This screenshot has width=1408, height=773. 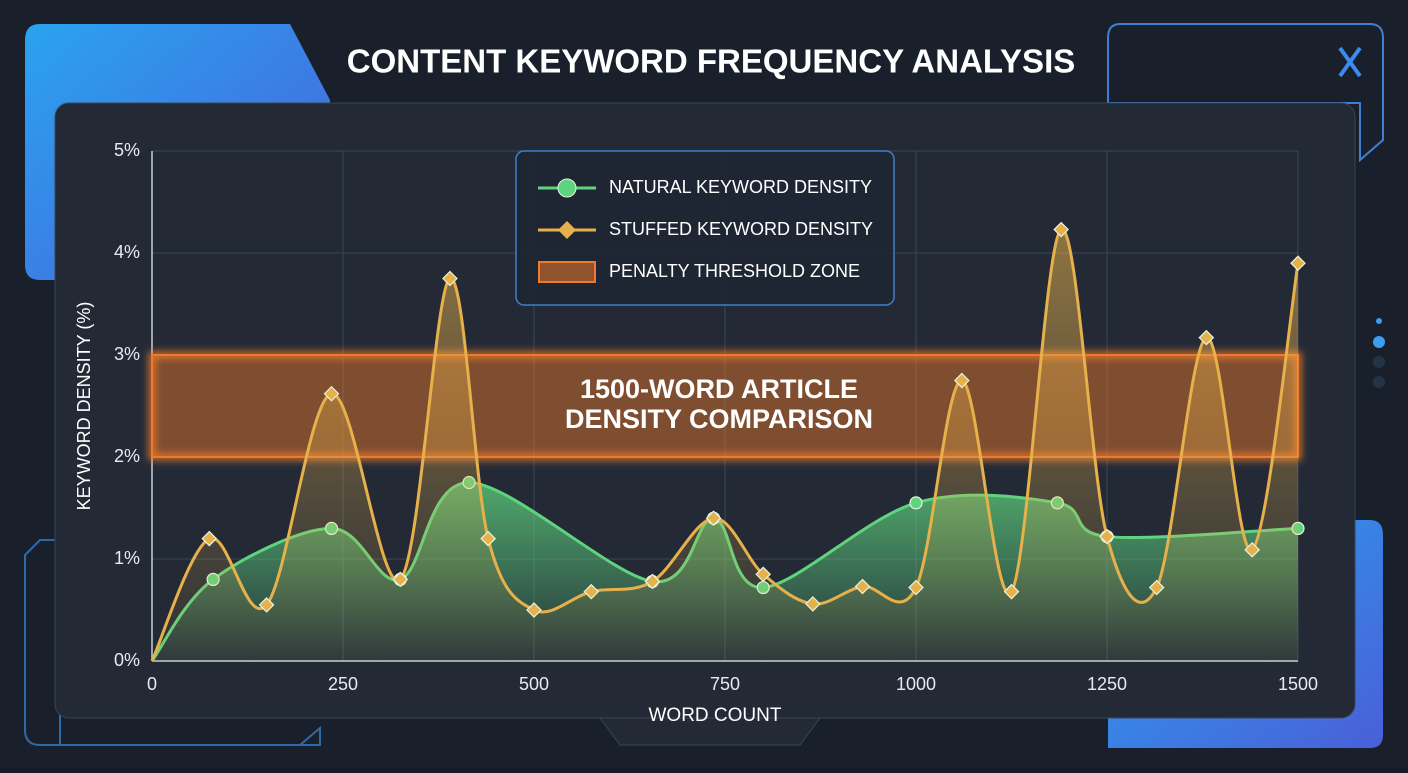 What do you see at coordinates (127, 456) in the screenshot?
I see `y-tick-label: 2%` at bounding box center [127, 456].